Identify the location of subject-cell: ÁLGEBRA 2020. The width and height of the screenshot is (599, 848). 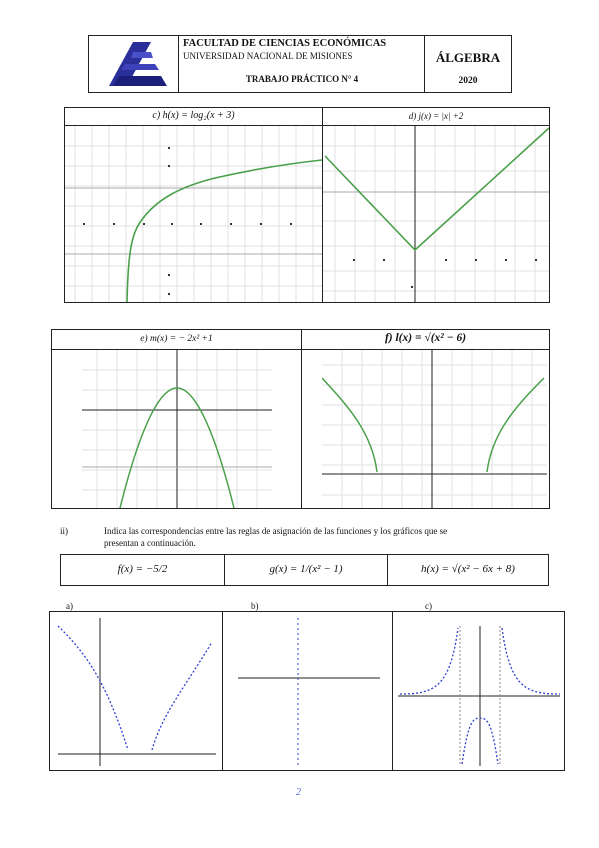
(468, 64).